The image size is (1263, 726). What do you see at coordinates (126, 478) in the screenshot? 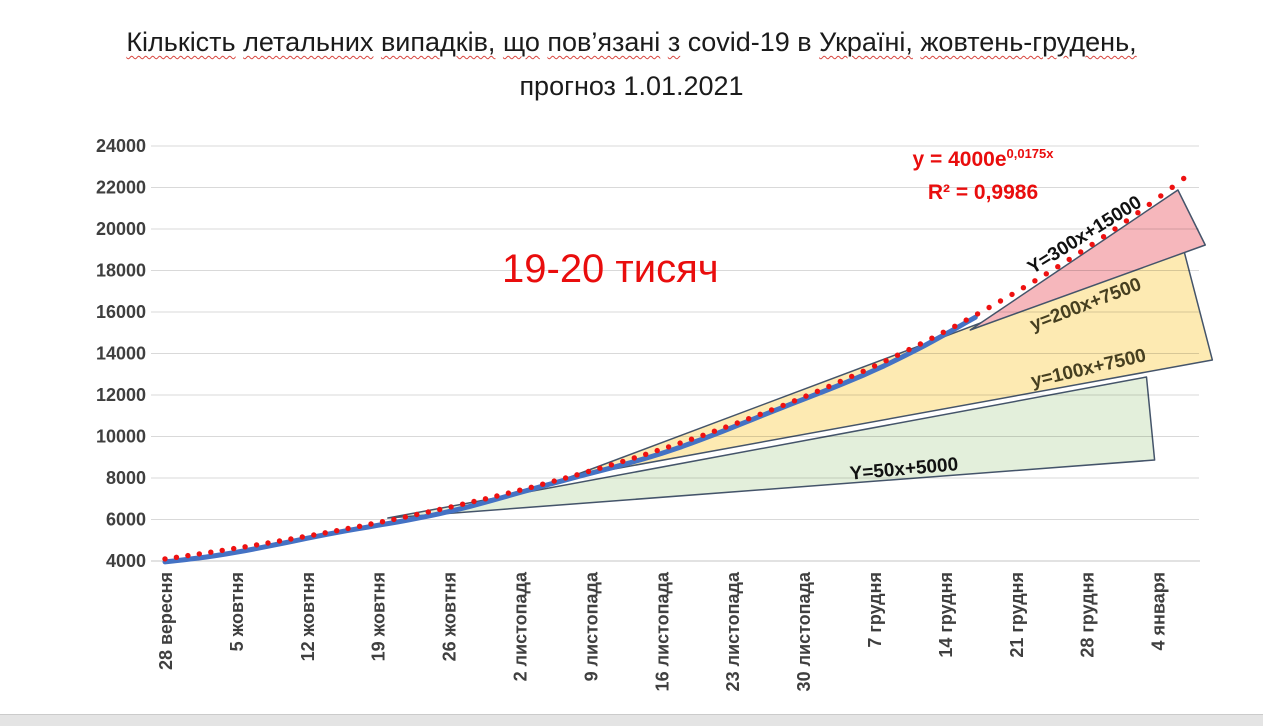
I see `y-axis-label: 8000` at bounding box center [126, 478].